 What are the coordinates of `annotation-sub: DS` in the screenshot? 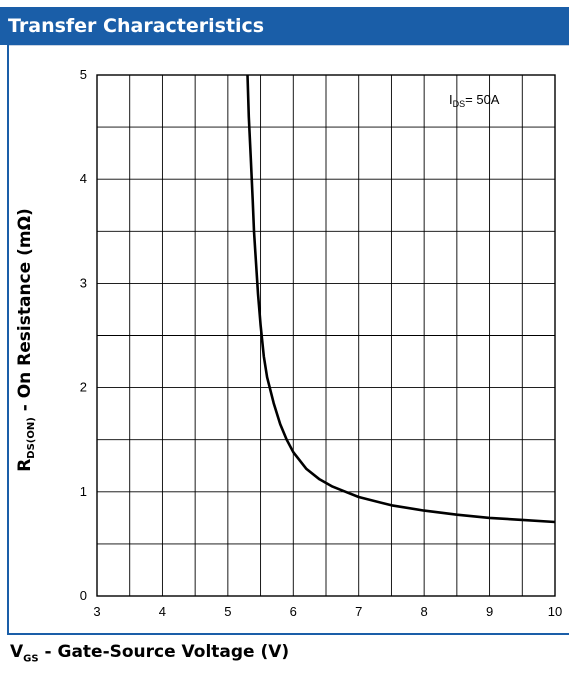 It's located at (459, 104).